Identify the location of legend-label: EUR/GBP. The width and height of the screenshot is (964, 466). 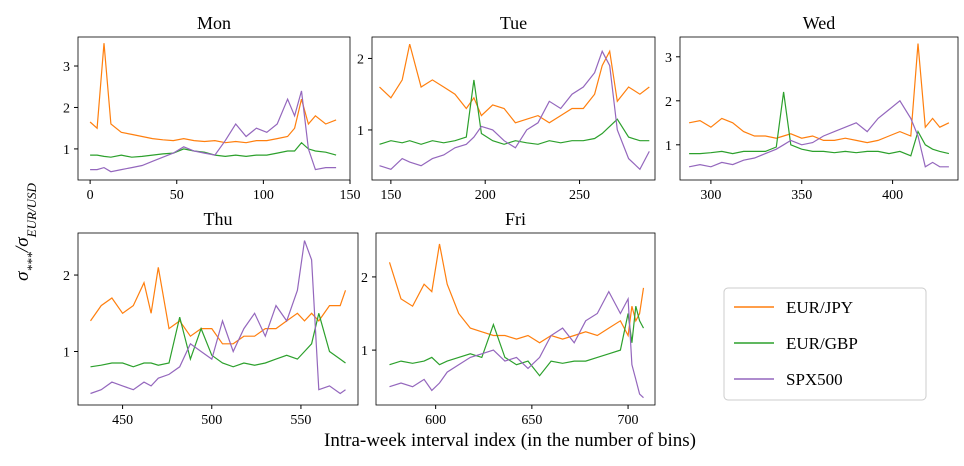
(822, 343).